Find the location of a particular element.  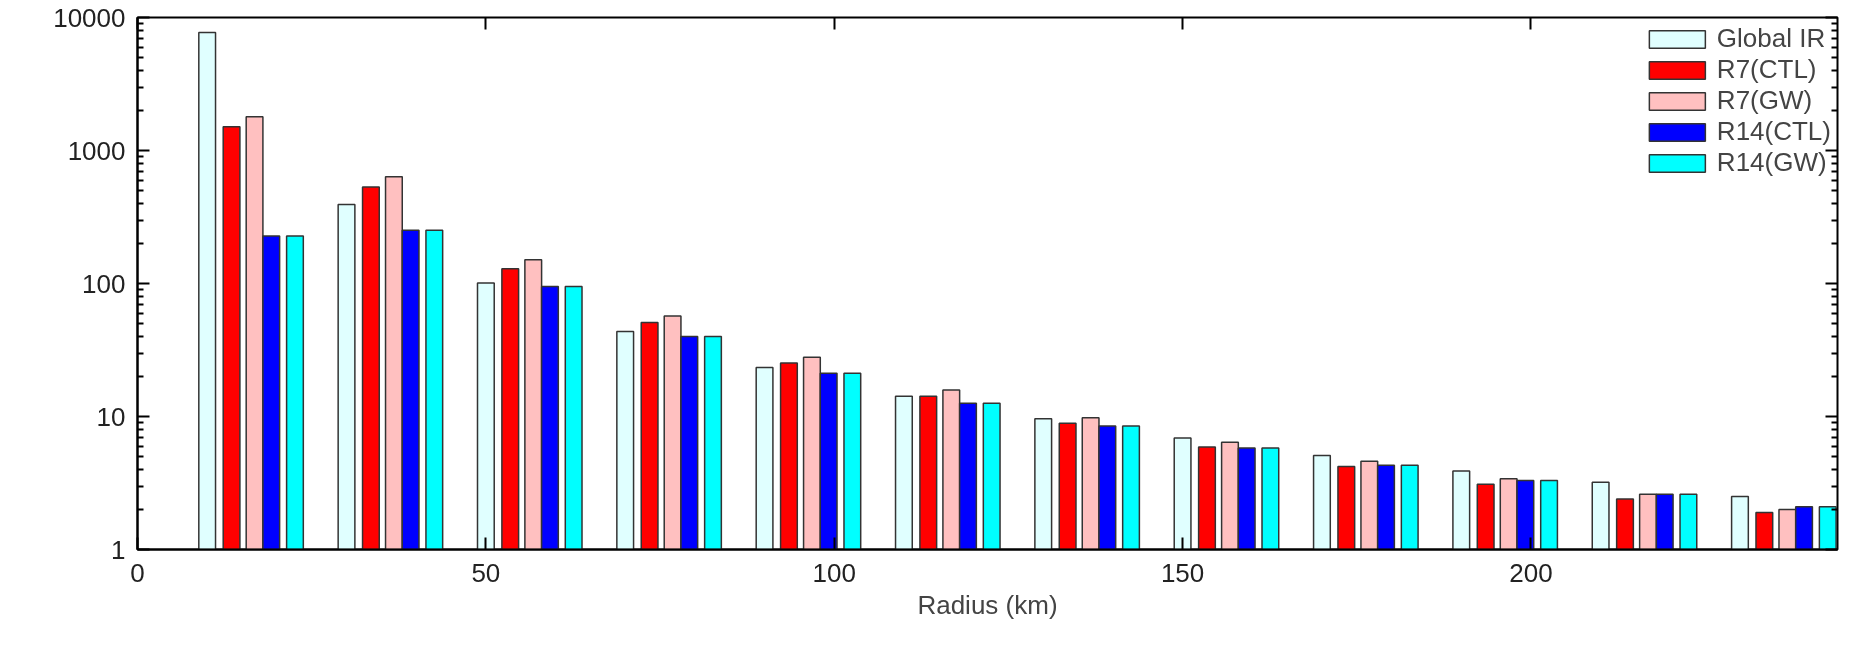

x-tick-label: 150 is located at coordinates (1182, 572).